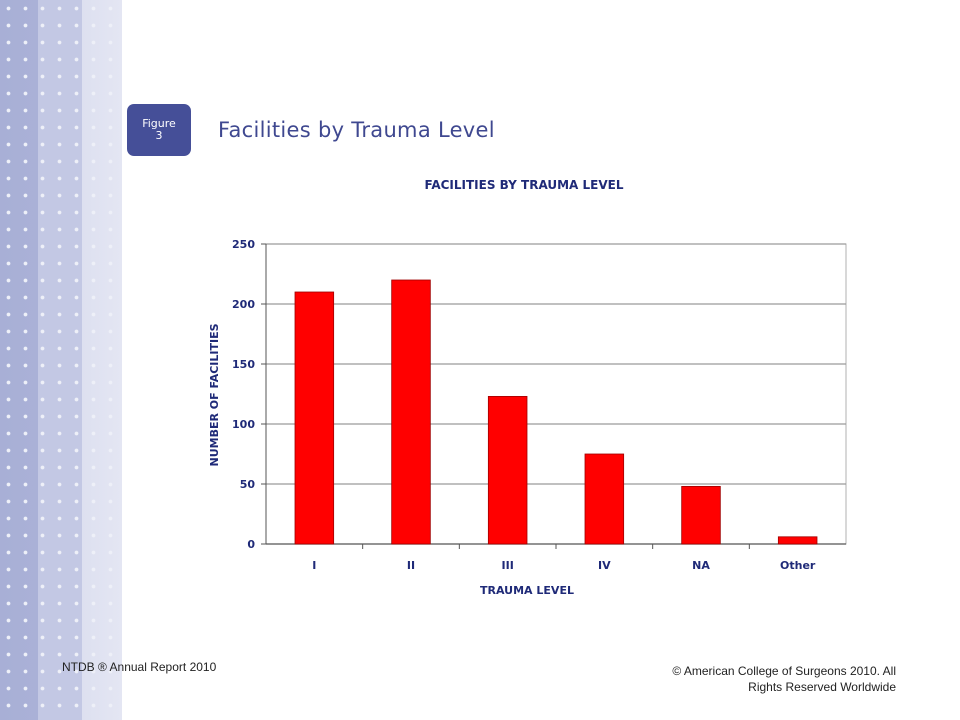  What do you see at coordinates (248, 484) in the screenshot?
I see `y-tick-label: 50` at bounding box center [248, 484].